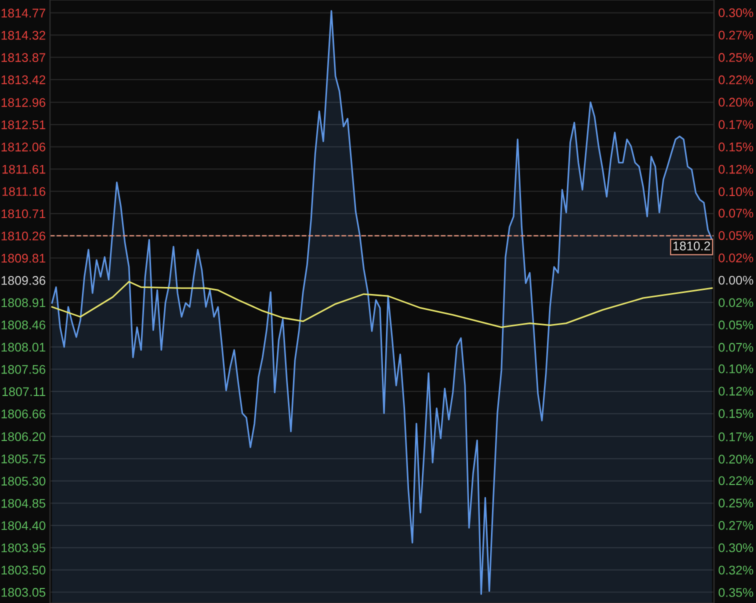  What do you see at coordinates (24, 236) in the screenshot?
I see `y-tick-label: 1810.26` at bounding box center [24, 236].